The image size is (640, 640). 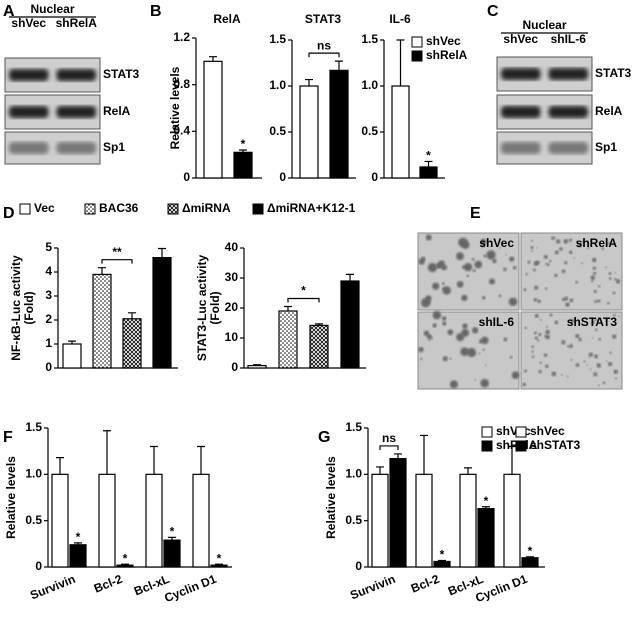 I want to click on chart-title: RelA, so click(x=227, y=19).